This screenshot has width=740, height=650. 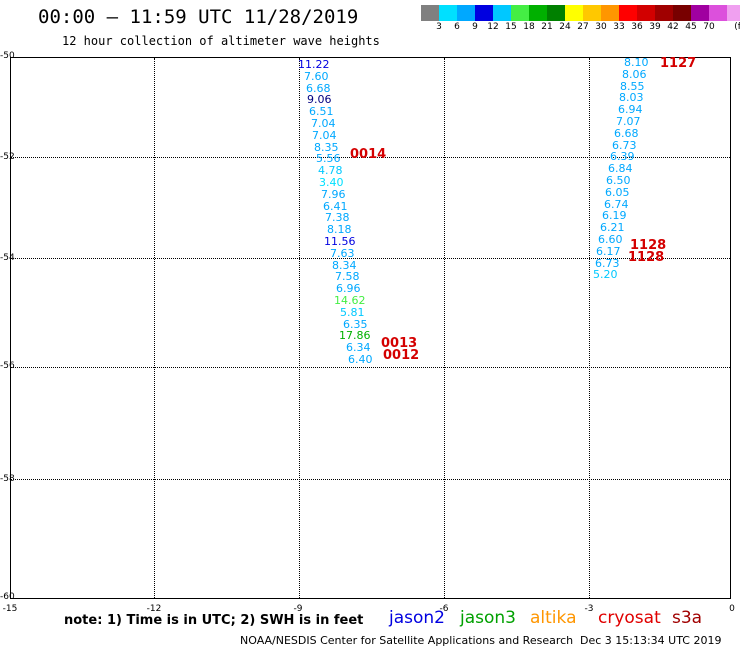 I want to click on y-tick-label: -52, so click(x=7, y=157).